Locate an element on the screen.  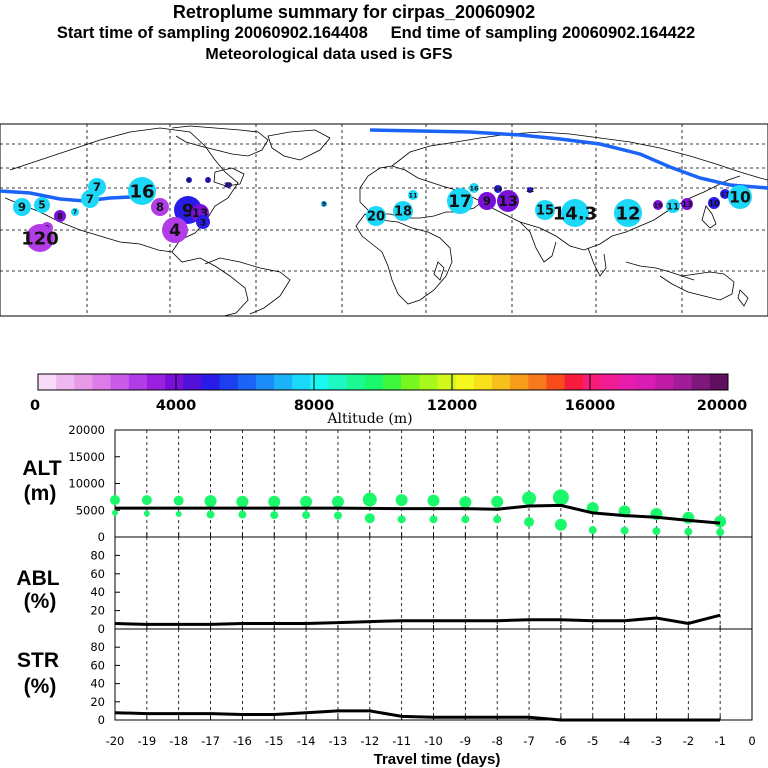
plume-cluster-label: 2 is located at coordinates (208, 180).